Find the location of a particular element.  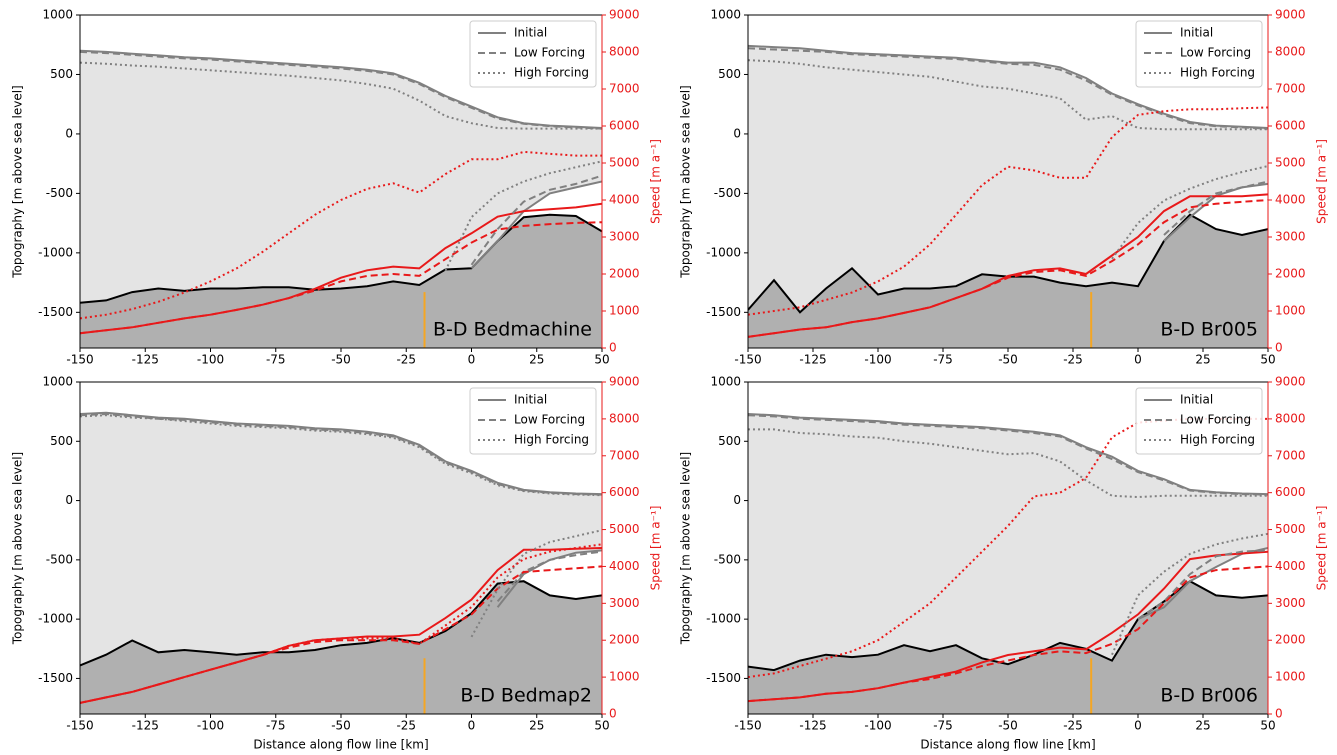

x-tick-label: 50 is located at coordinates (1267, 360).